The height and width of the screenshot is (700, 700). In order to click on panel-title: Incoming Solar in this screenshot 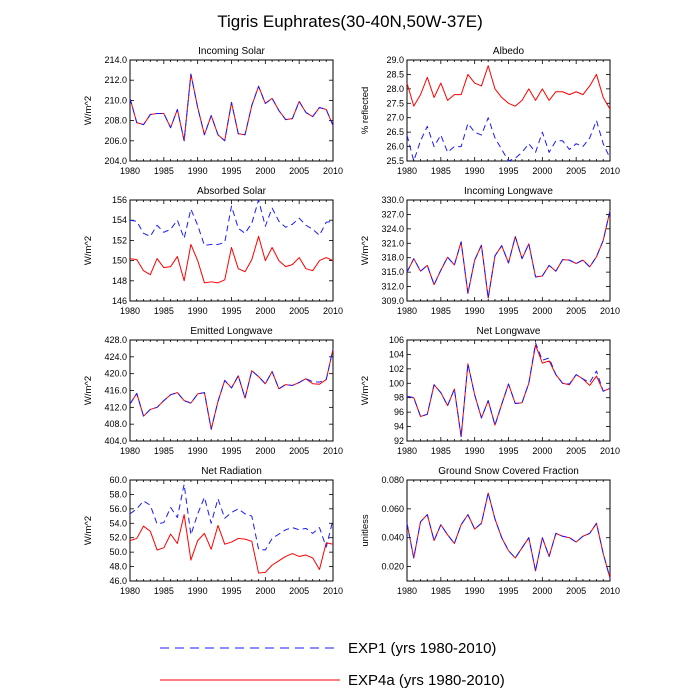, I will do `click(231, 51)`.